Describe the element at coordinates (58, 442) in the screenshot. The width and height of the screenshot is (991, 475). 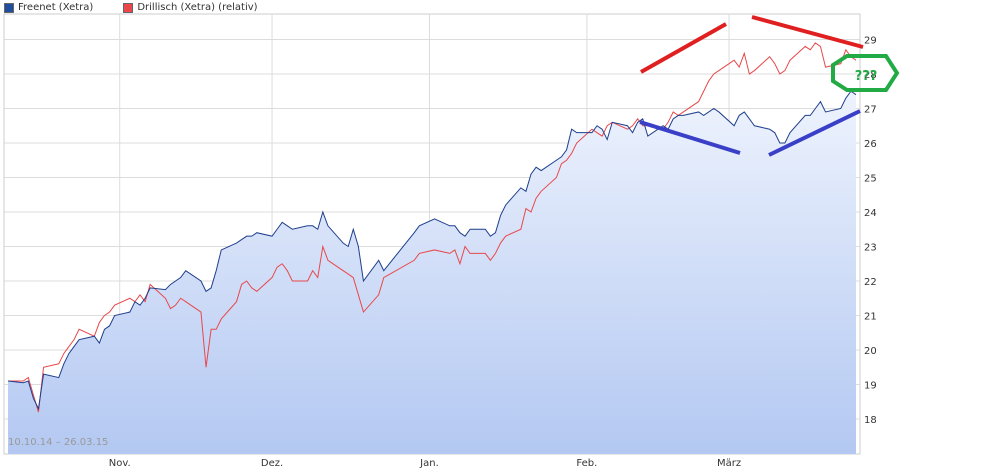
I see `date-range-label: 10.10.14 – 26.03.15` at that location.